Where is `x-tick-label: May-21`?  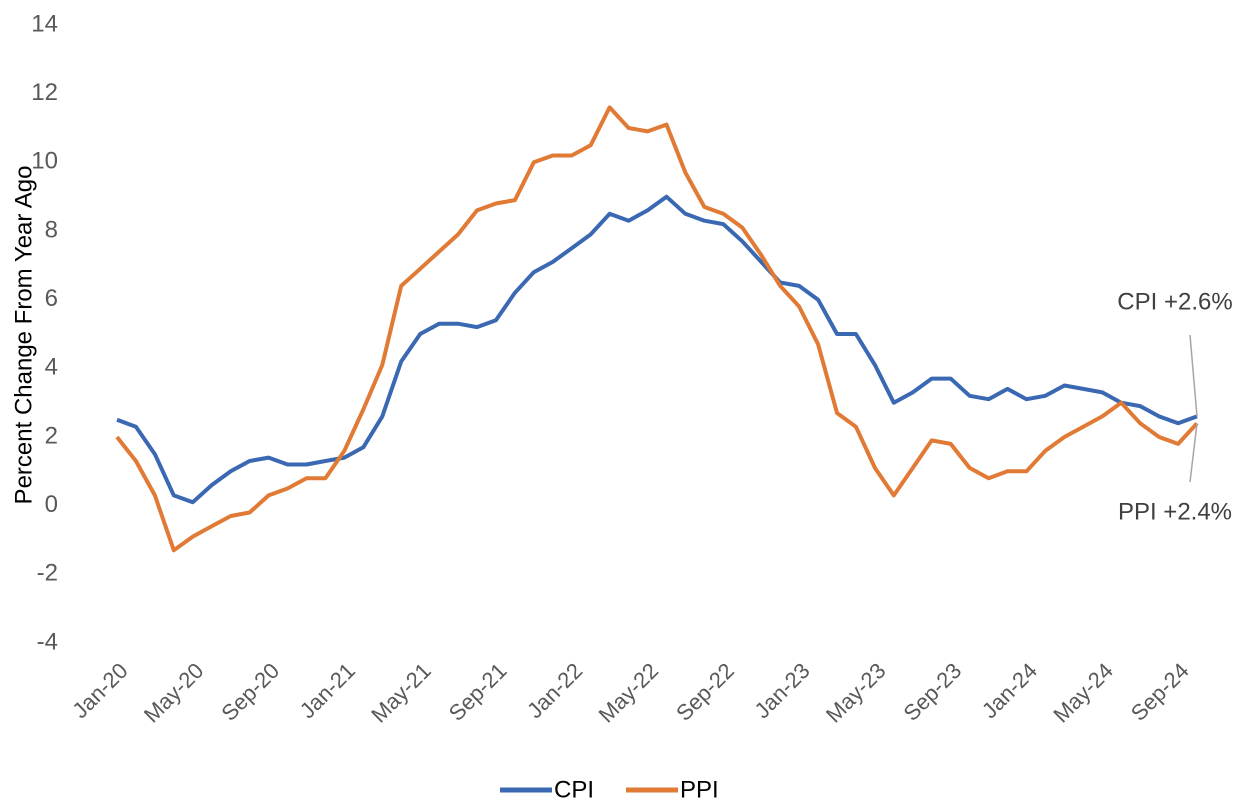
x-tick-label: May-21 is located at coordinates (401, 693).